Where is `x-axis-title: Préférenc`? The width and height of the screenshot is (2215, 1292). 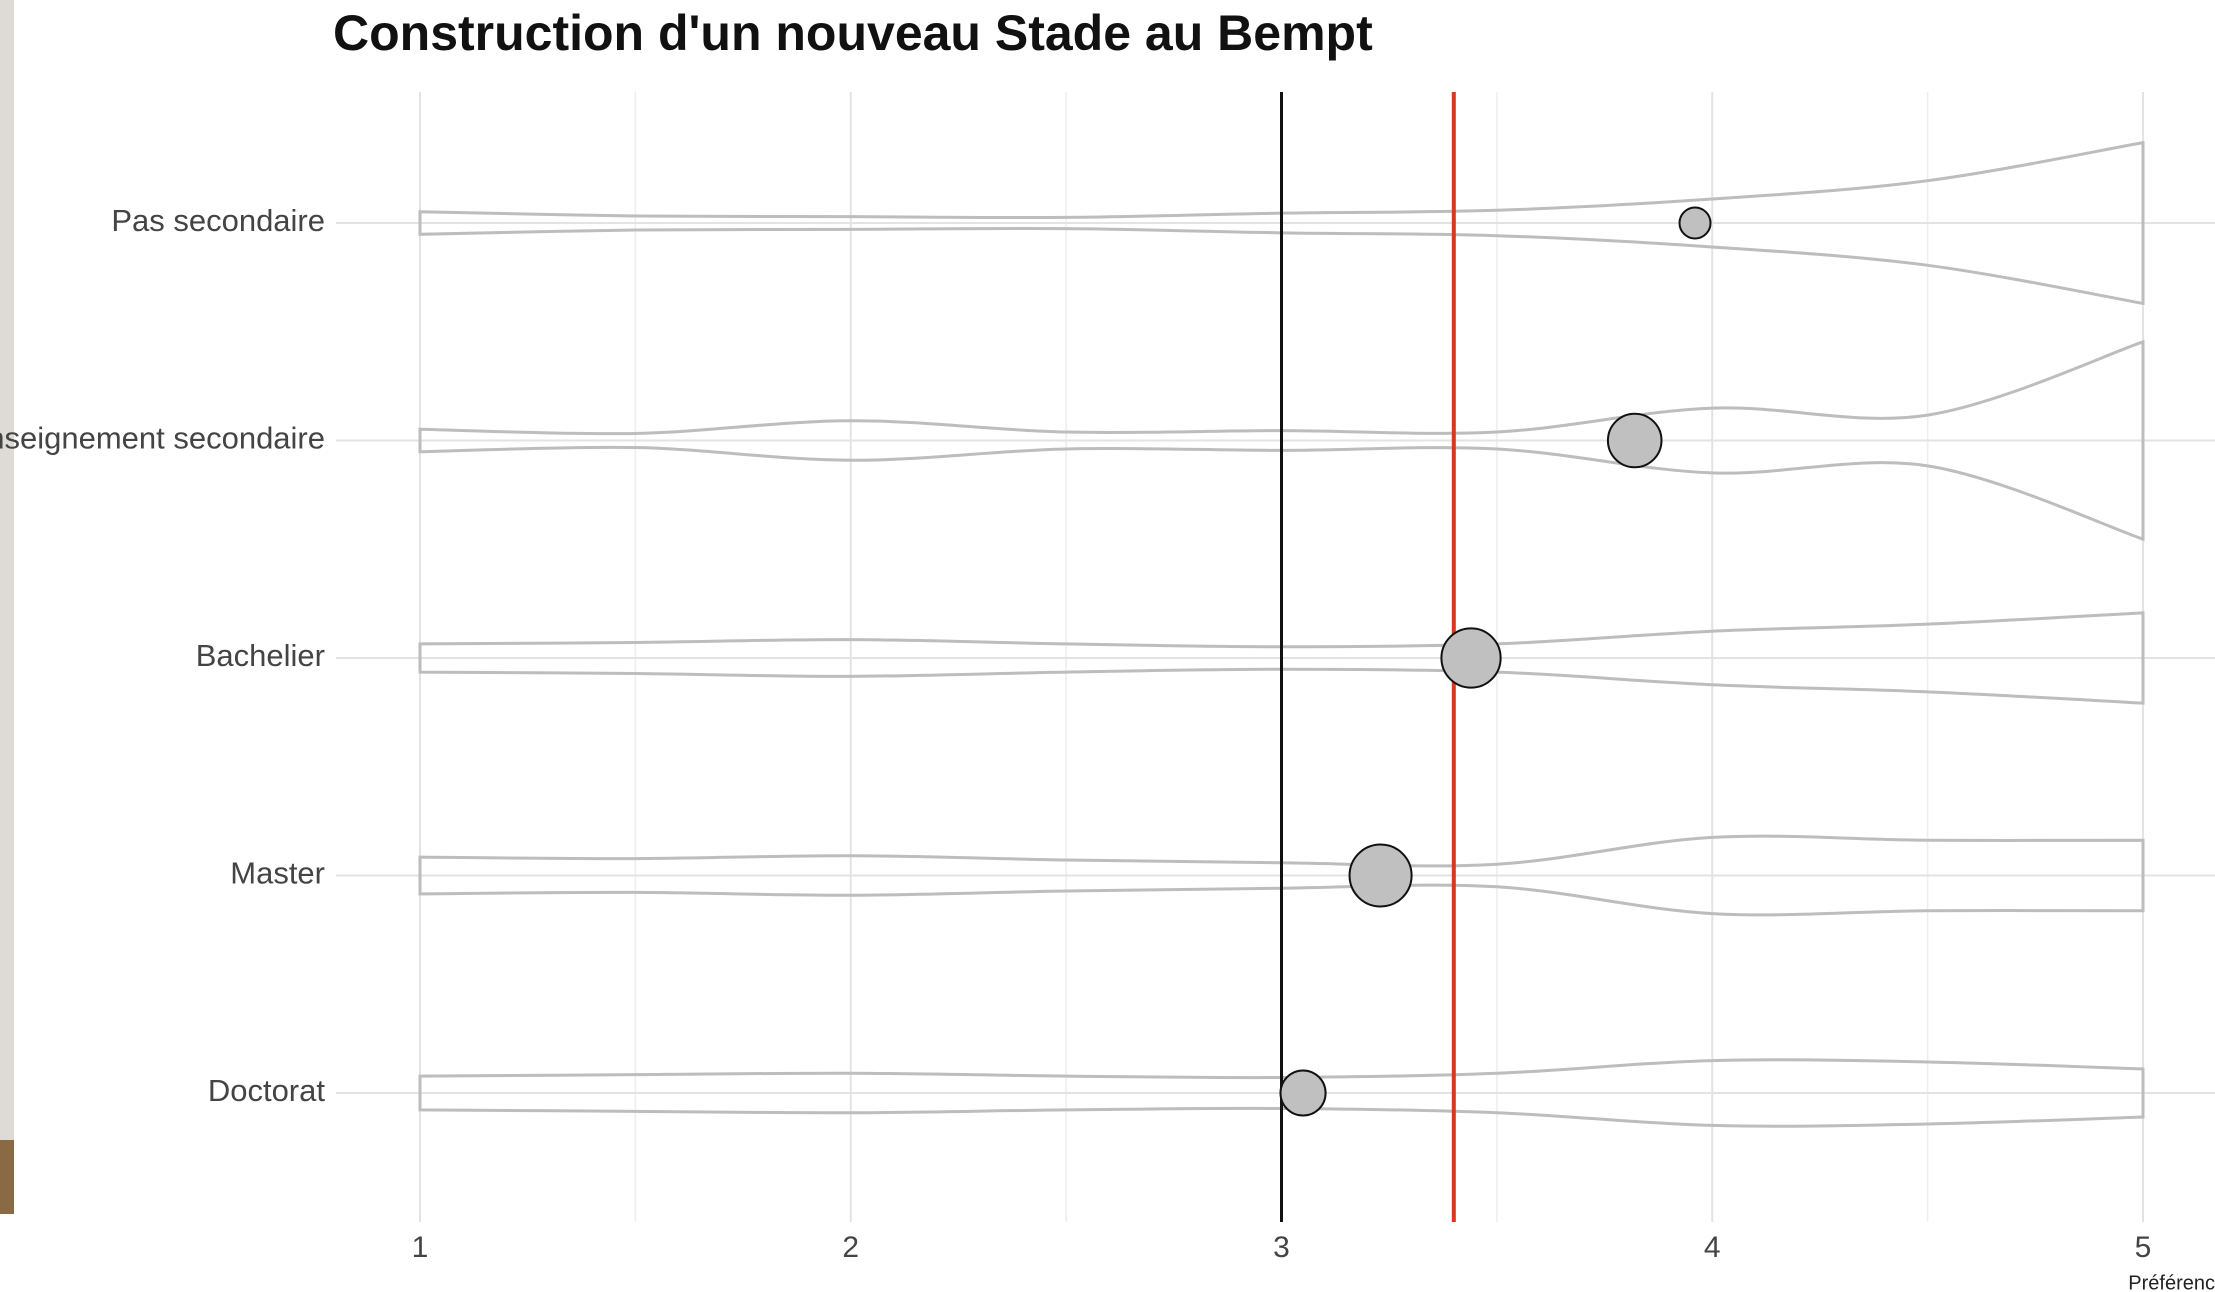
x-axis-title: Préférenc is located at coordinates (2171, 1282).